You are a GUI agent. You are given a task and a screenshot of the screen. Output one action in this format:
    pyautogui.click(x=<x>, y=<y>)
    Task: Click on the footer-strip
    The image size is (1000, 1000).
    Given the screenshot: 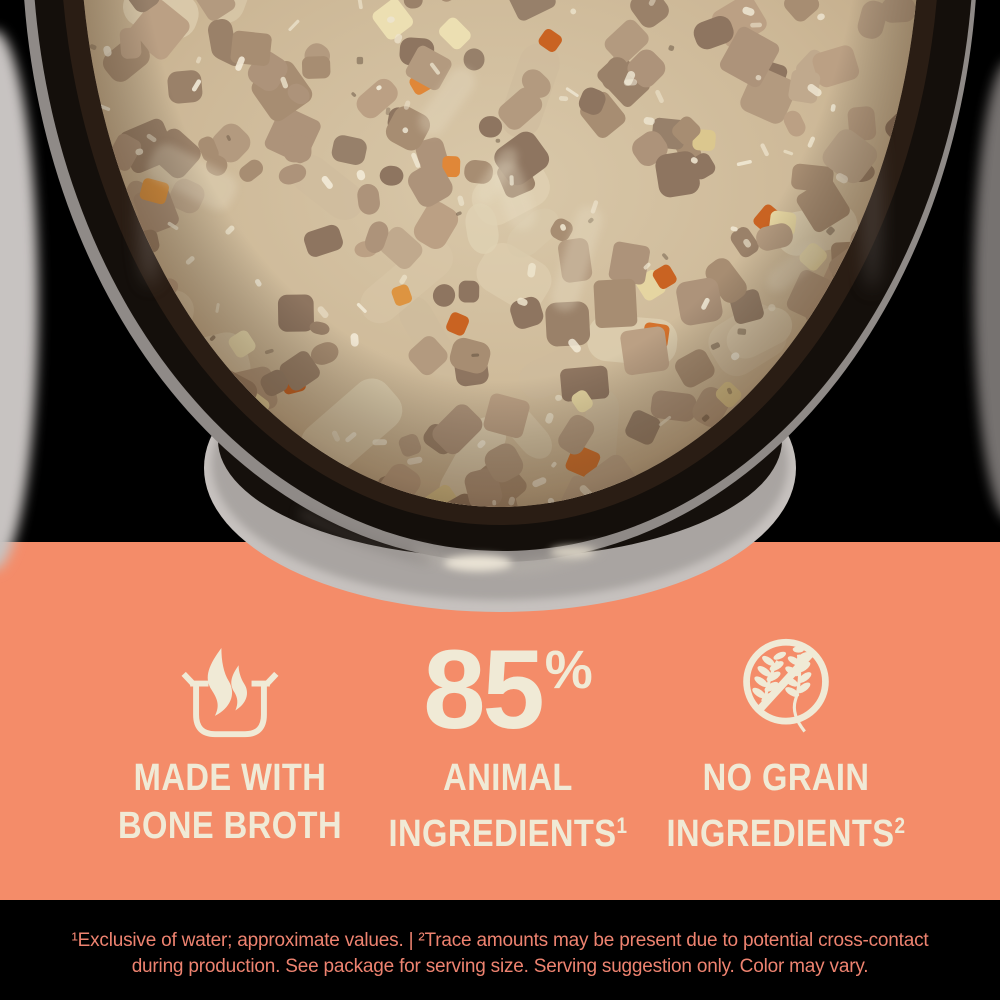 What is the action you would take?
    pyautogui.click(x=500, y=950)
    